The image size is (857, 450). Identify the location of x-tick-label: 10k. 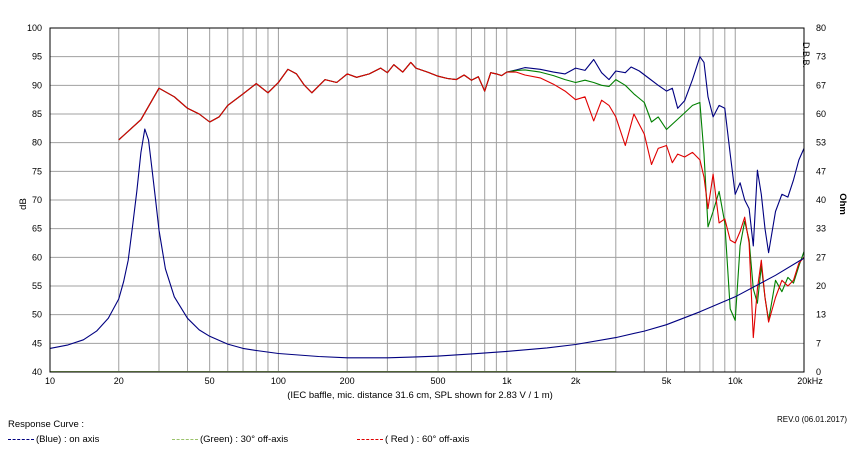
(735, 381).